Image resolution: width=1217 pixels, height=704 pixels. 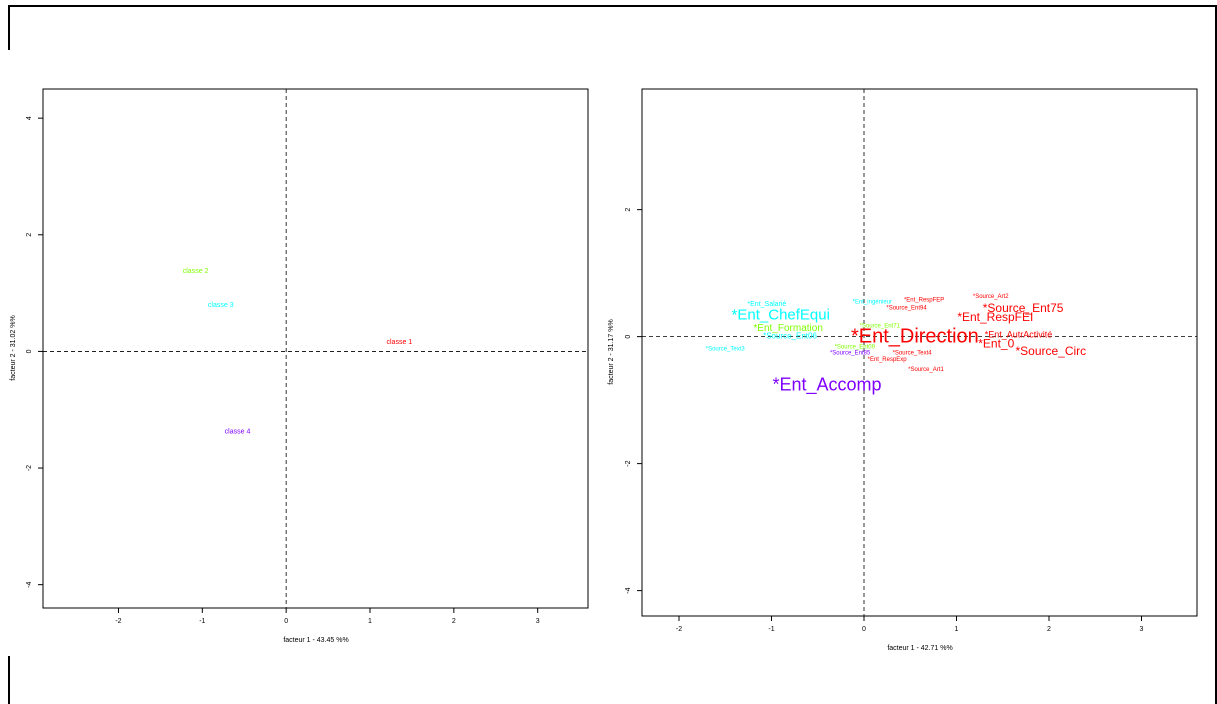 What do you see at coordinates (34, 352) in the screenshot?
I see `y-axis-ticks: -4 -2 0 2 4` at bounding box center [34, 352].